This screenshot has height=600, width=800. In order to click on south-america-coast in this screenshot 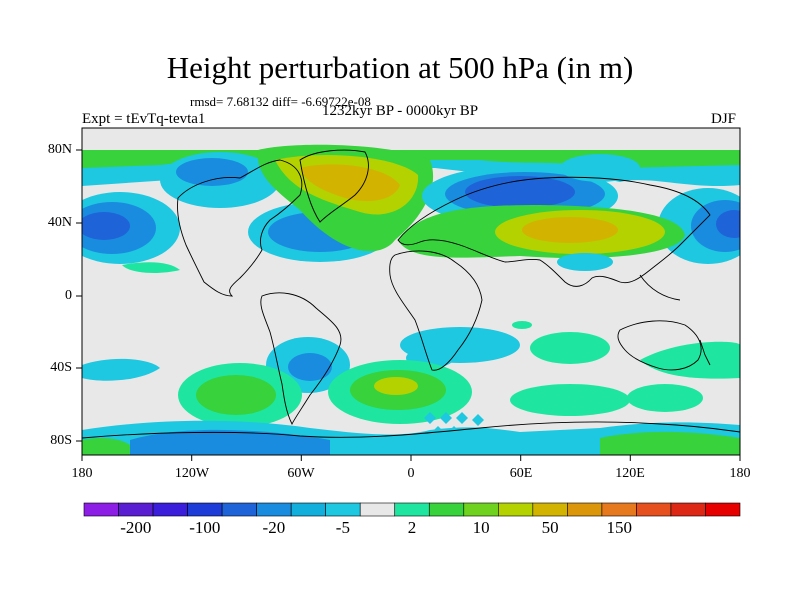, I will do `click(301, 359)`.